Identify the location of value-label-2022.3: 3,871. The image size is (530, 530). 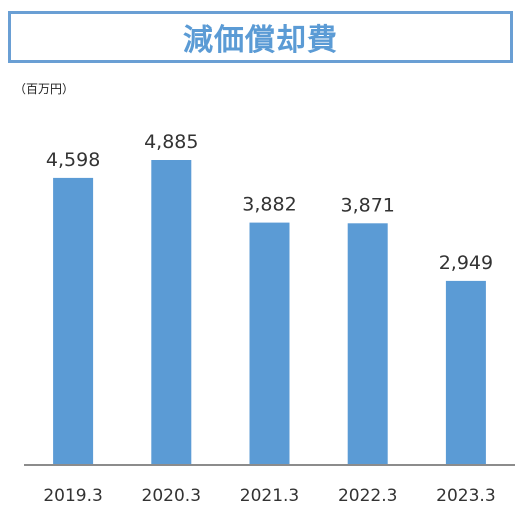
(367, 205).